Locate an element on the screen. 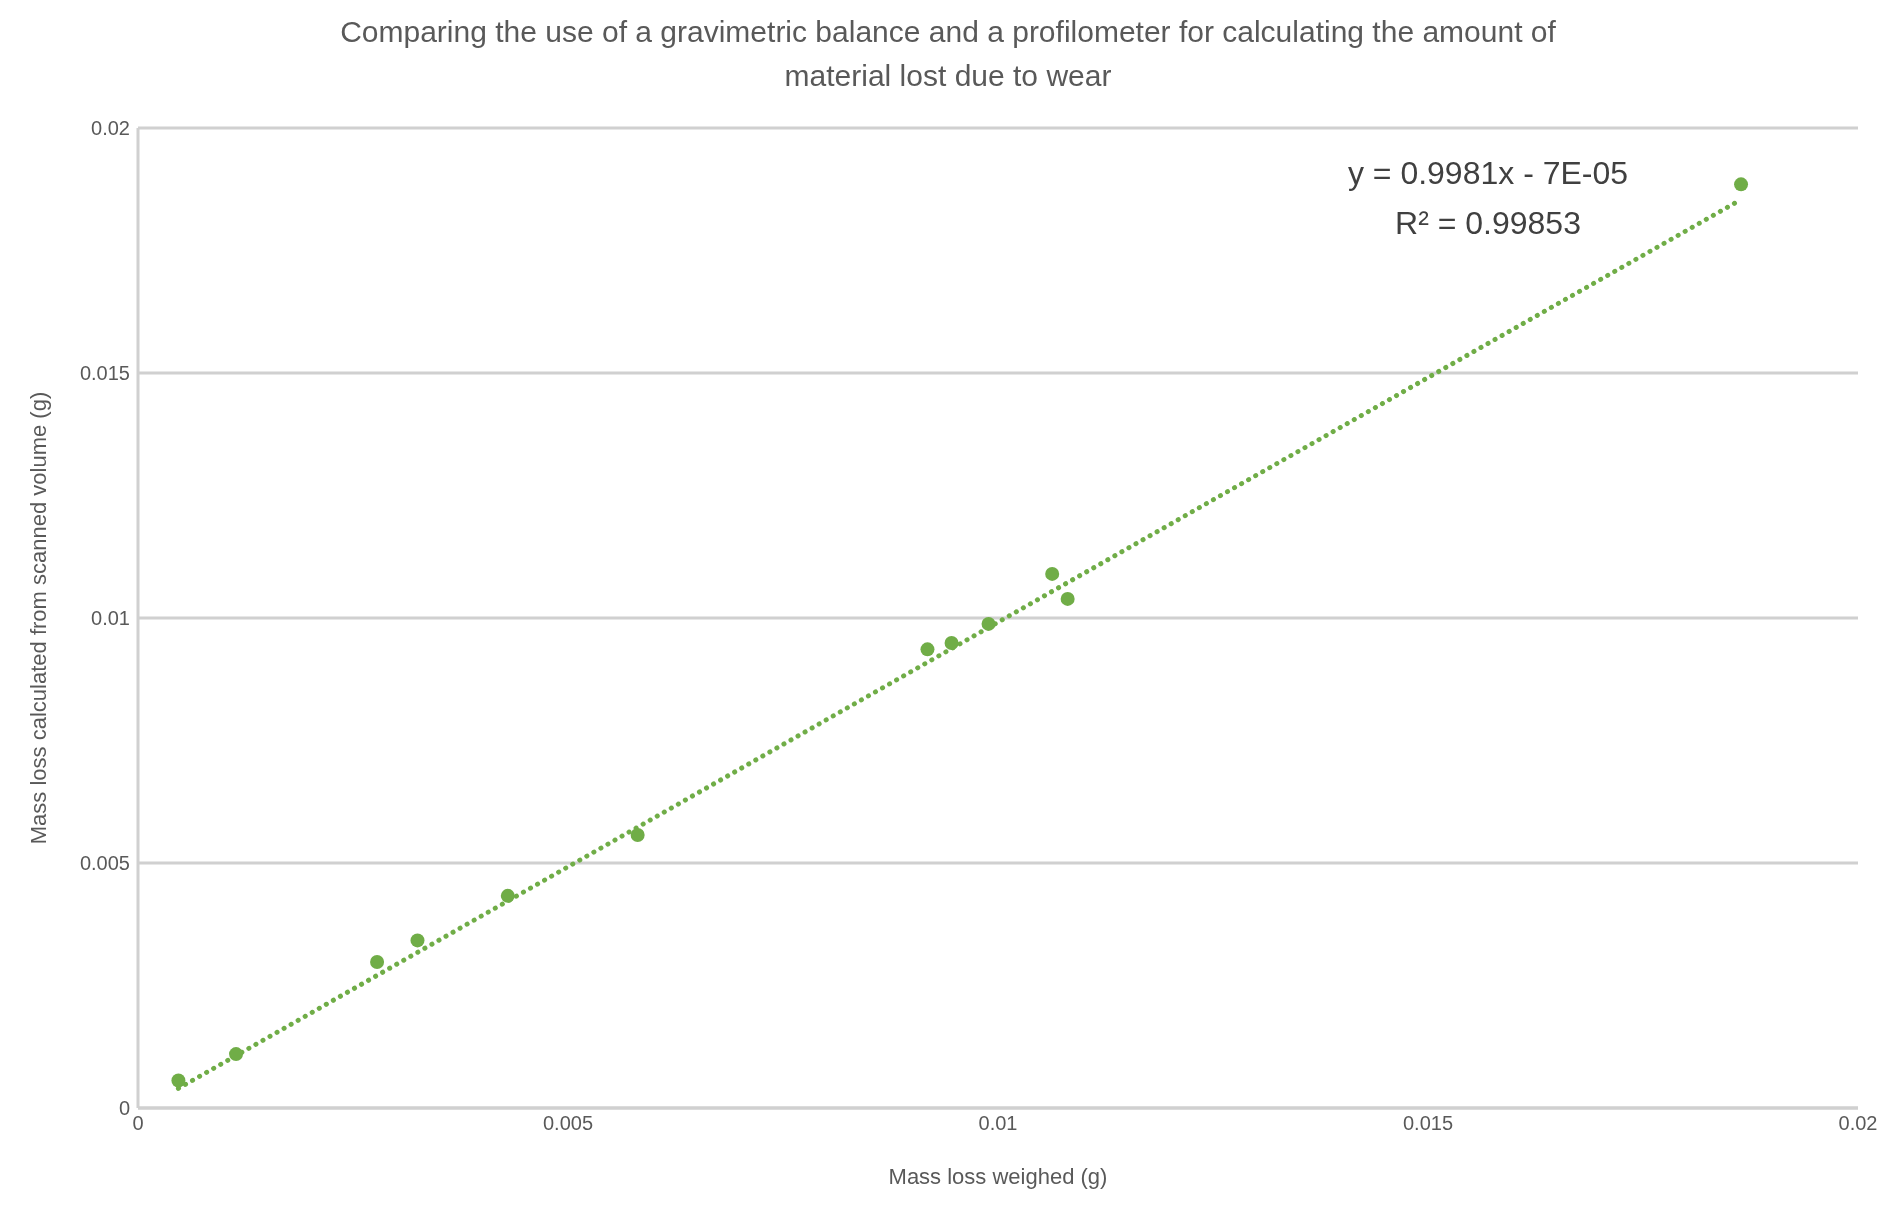 The width and height of the screenshot is (1901, 1222). y-axis-title: Mass loss calculated from scanned volume (g) is located at coordinates (38, 618).